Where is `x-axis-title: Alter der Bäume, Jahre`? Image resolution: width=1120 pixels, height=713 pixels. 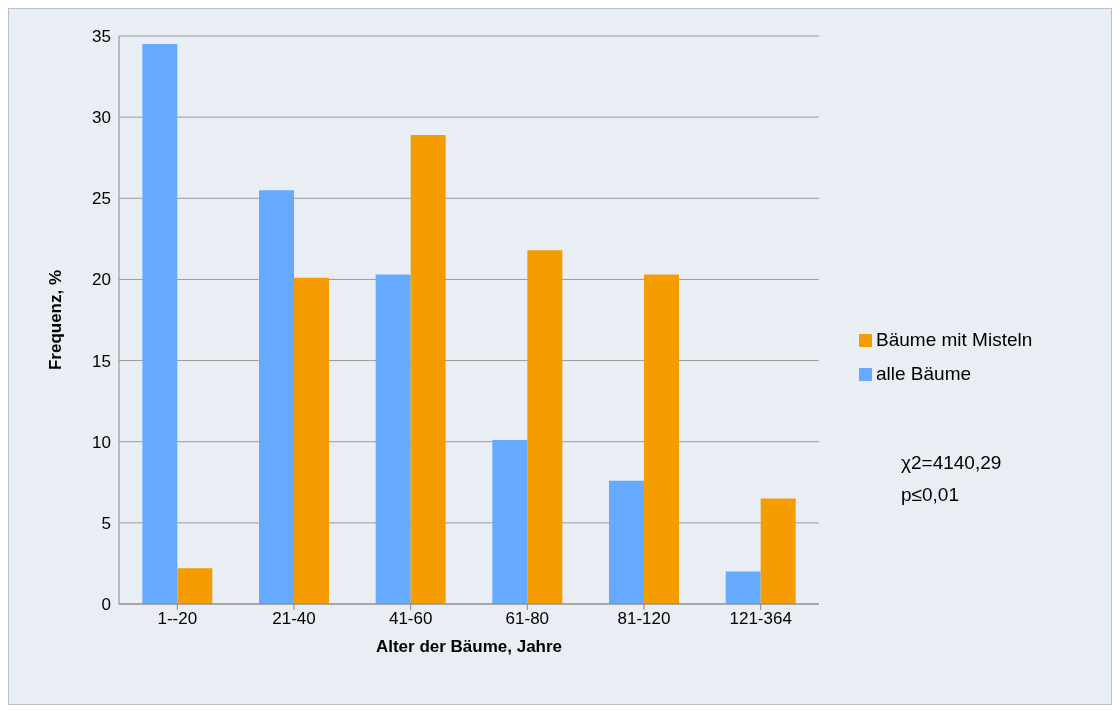 x-axis-title: Alter der Bäume, Jahre is located at coordinates (469, 646).